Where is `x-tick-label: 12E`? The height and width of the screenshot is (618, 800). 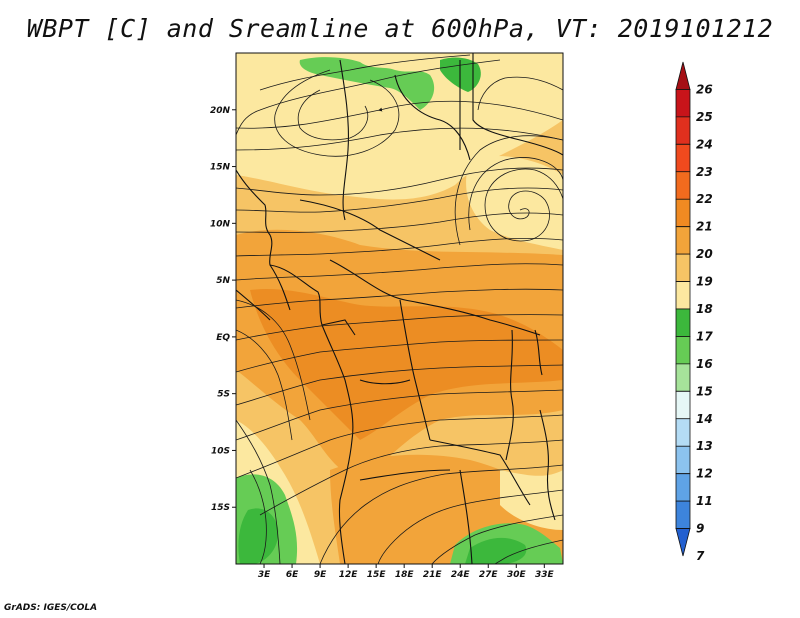 x-tick-label: 12E is located at coordinates (349, 575).